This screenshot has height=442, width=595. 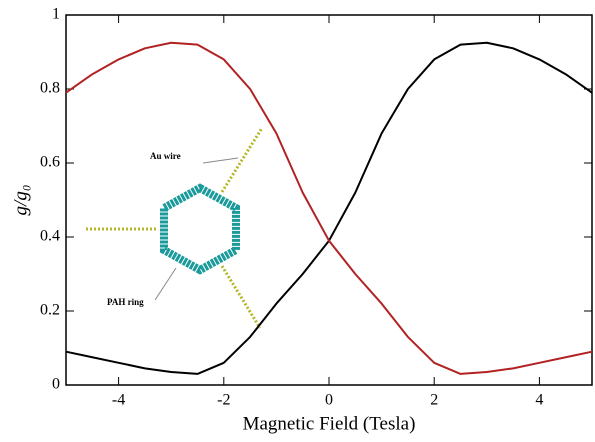 What do you see at coordinates (50, 88) in the screenshot?
I see `y-tick-label: 0.8` at bounding box center [50, 88].